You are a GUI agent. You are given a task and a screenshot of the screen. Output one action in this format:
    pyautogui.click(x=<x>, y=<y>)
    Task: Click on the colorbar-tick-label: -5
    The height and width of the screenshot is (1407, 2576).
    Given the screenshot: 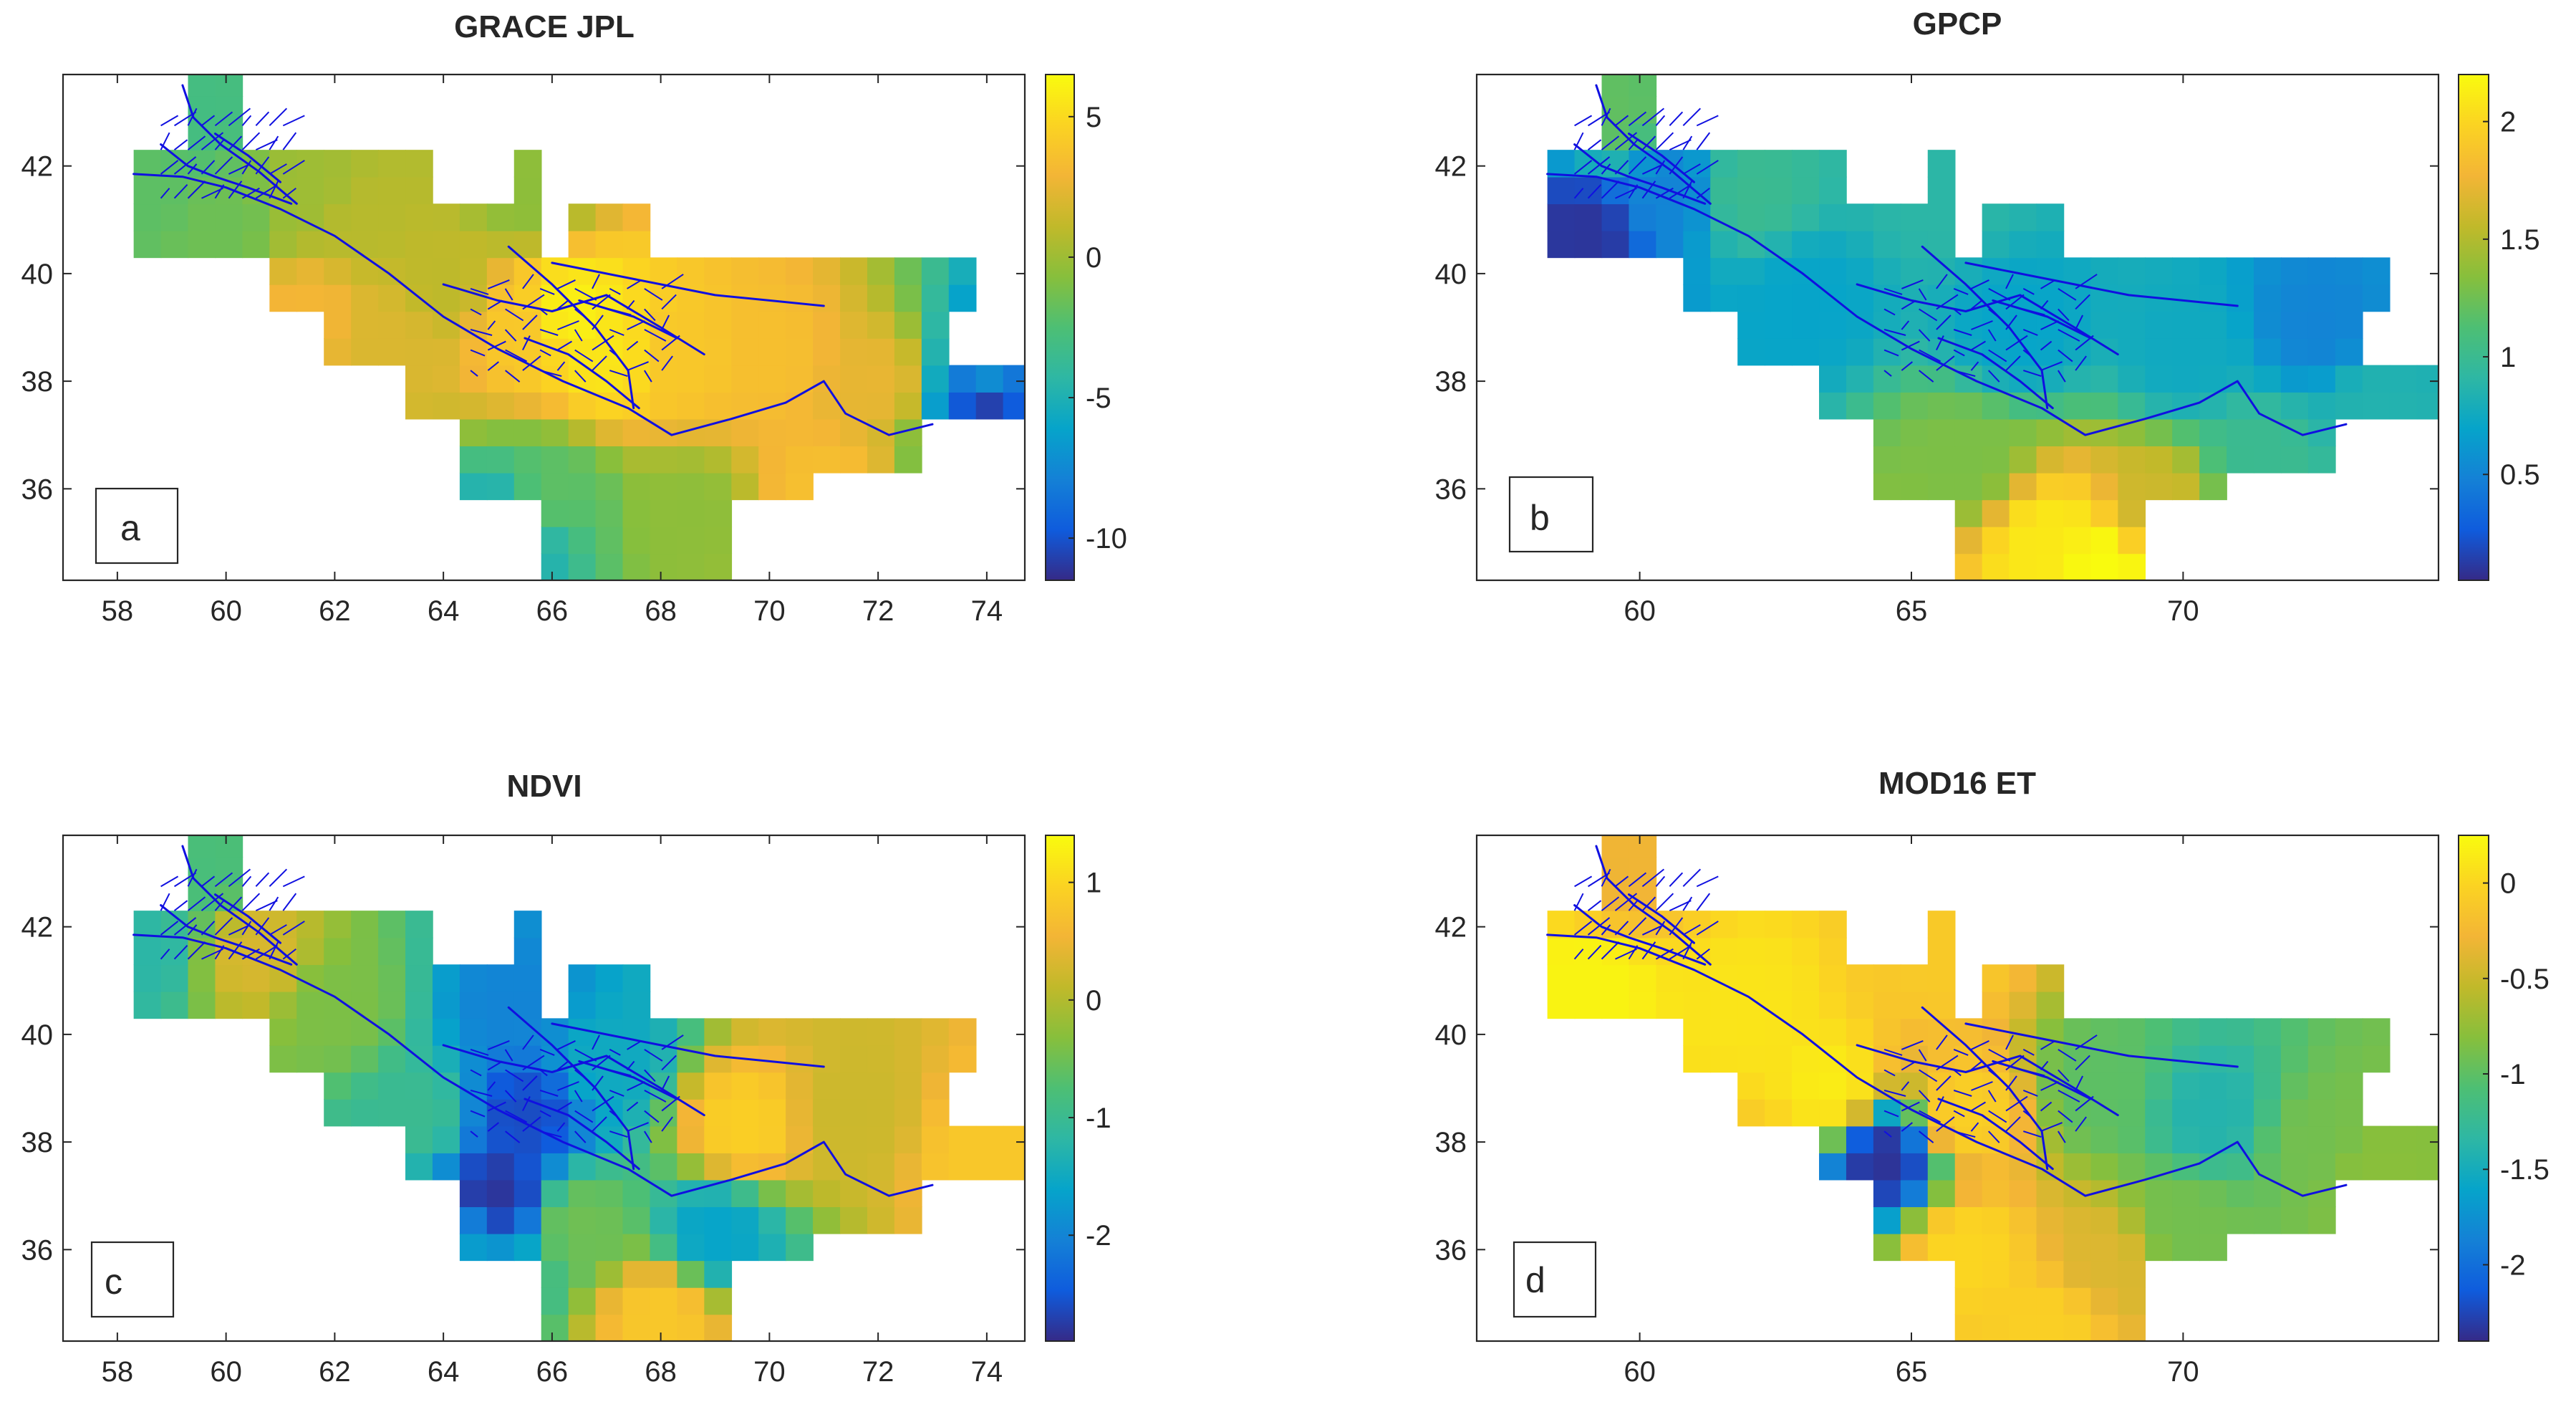 What is the action you would take?
    pyautogui.click(x=1098, y=398)
    